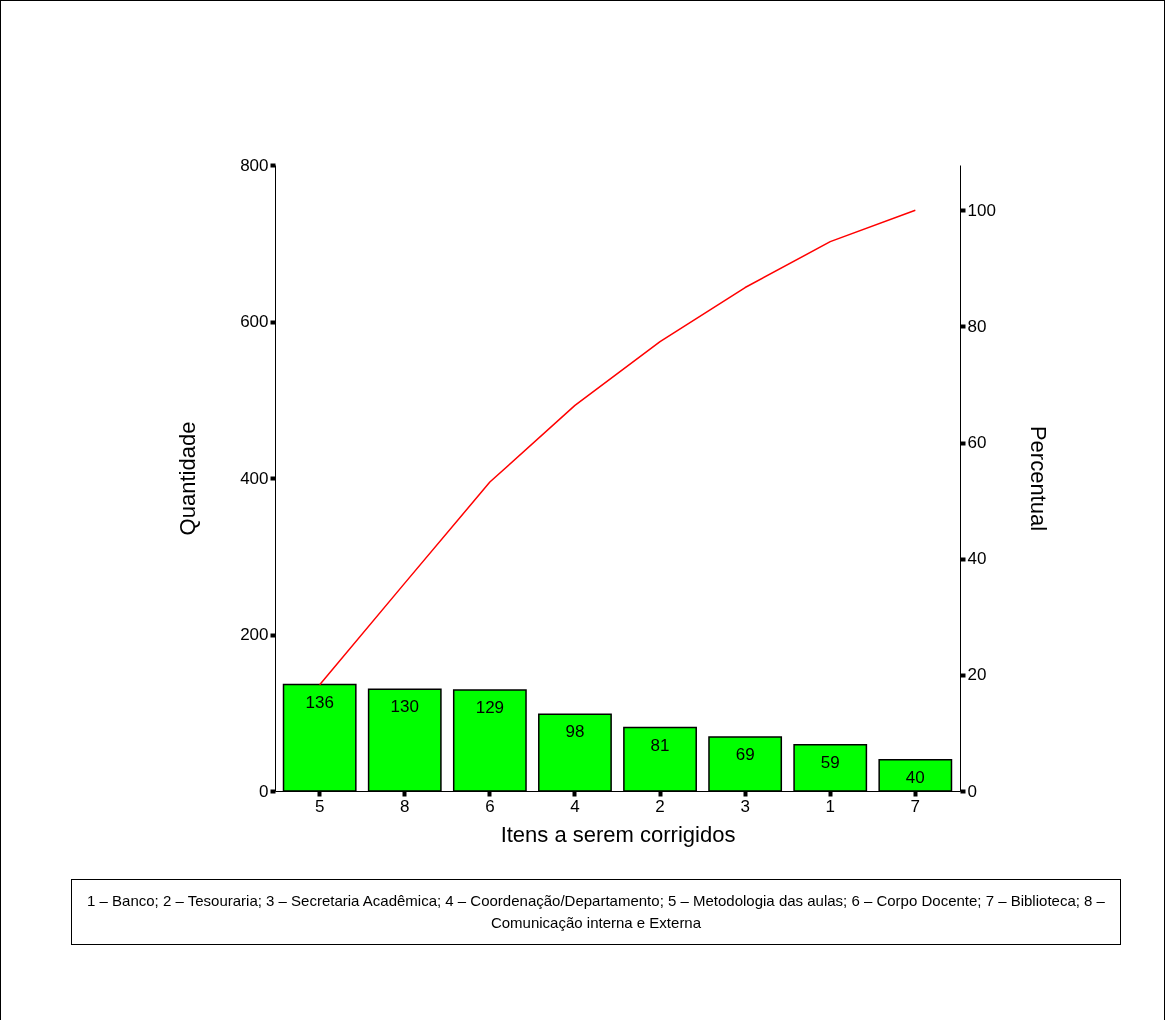 This screenshot has width=1165, height=1021. I want to click on x-tick-label: 6, so click(490, 806).